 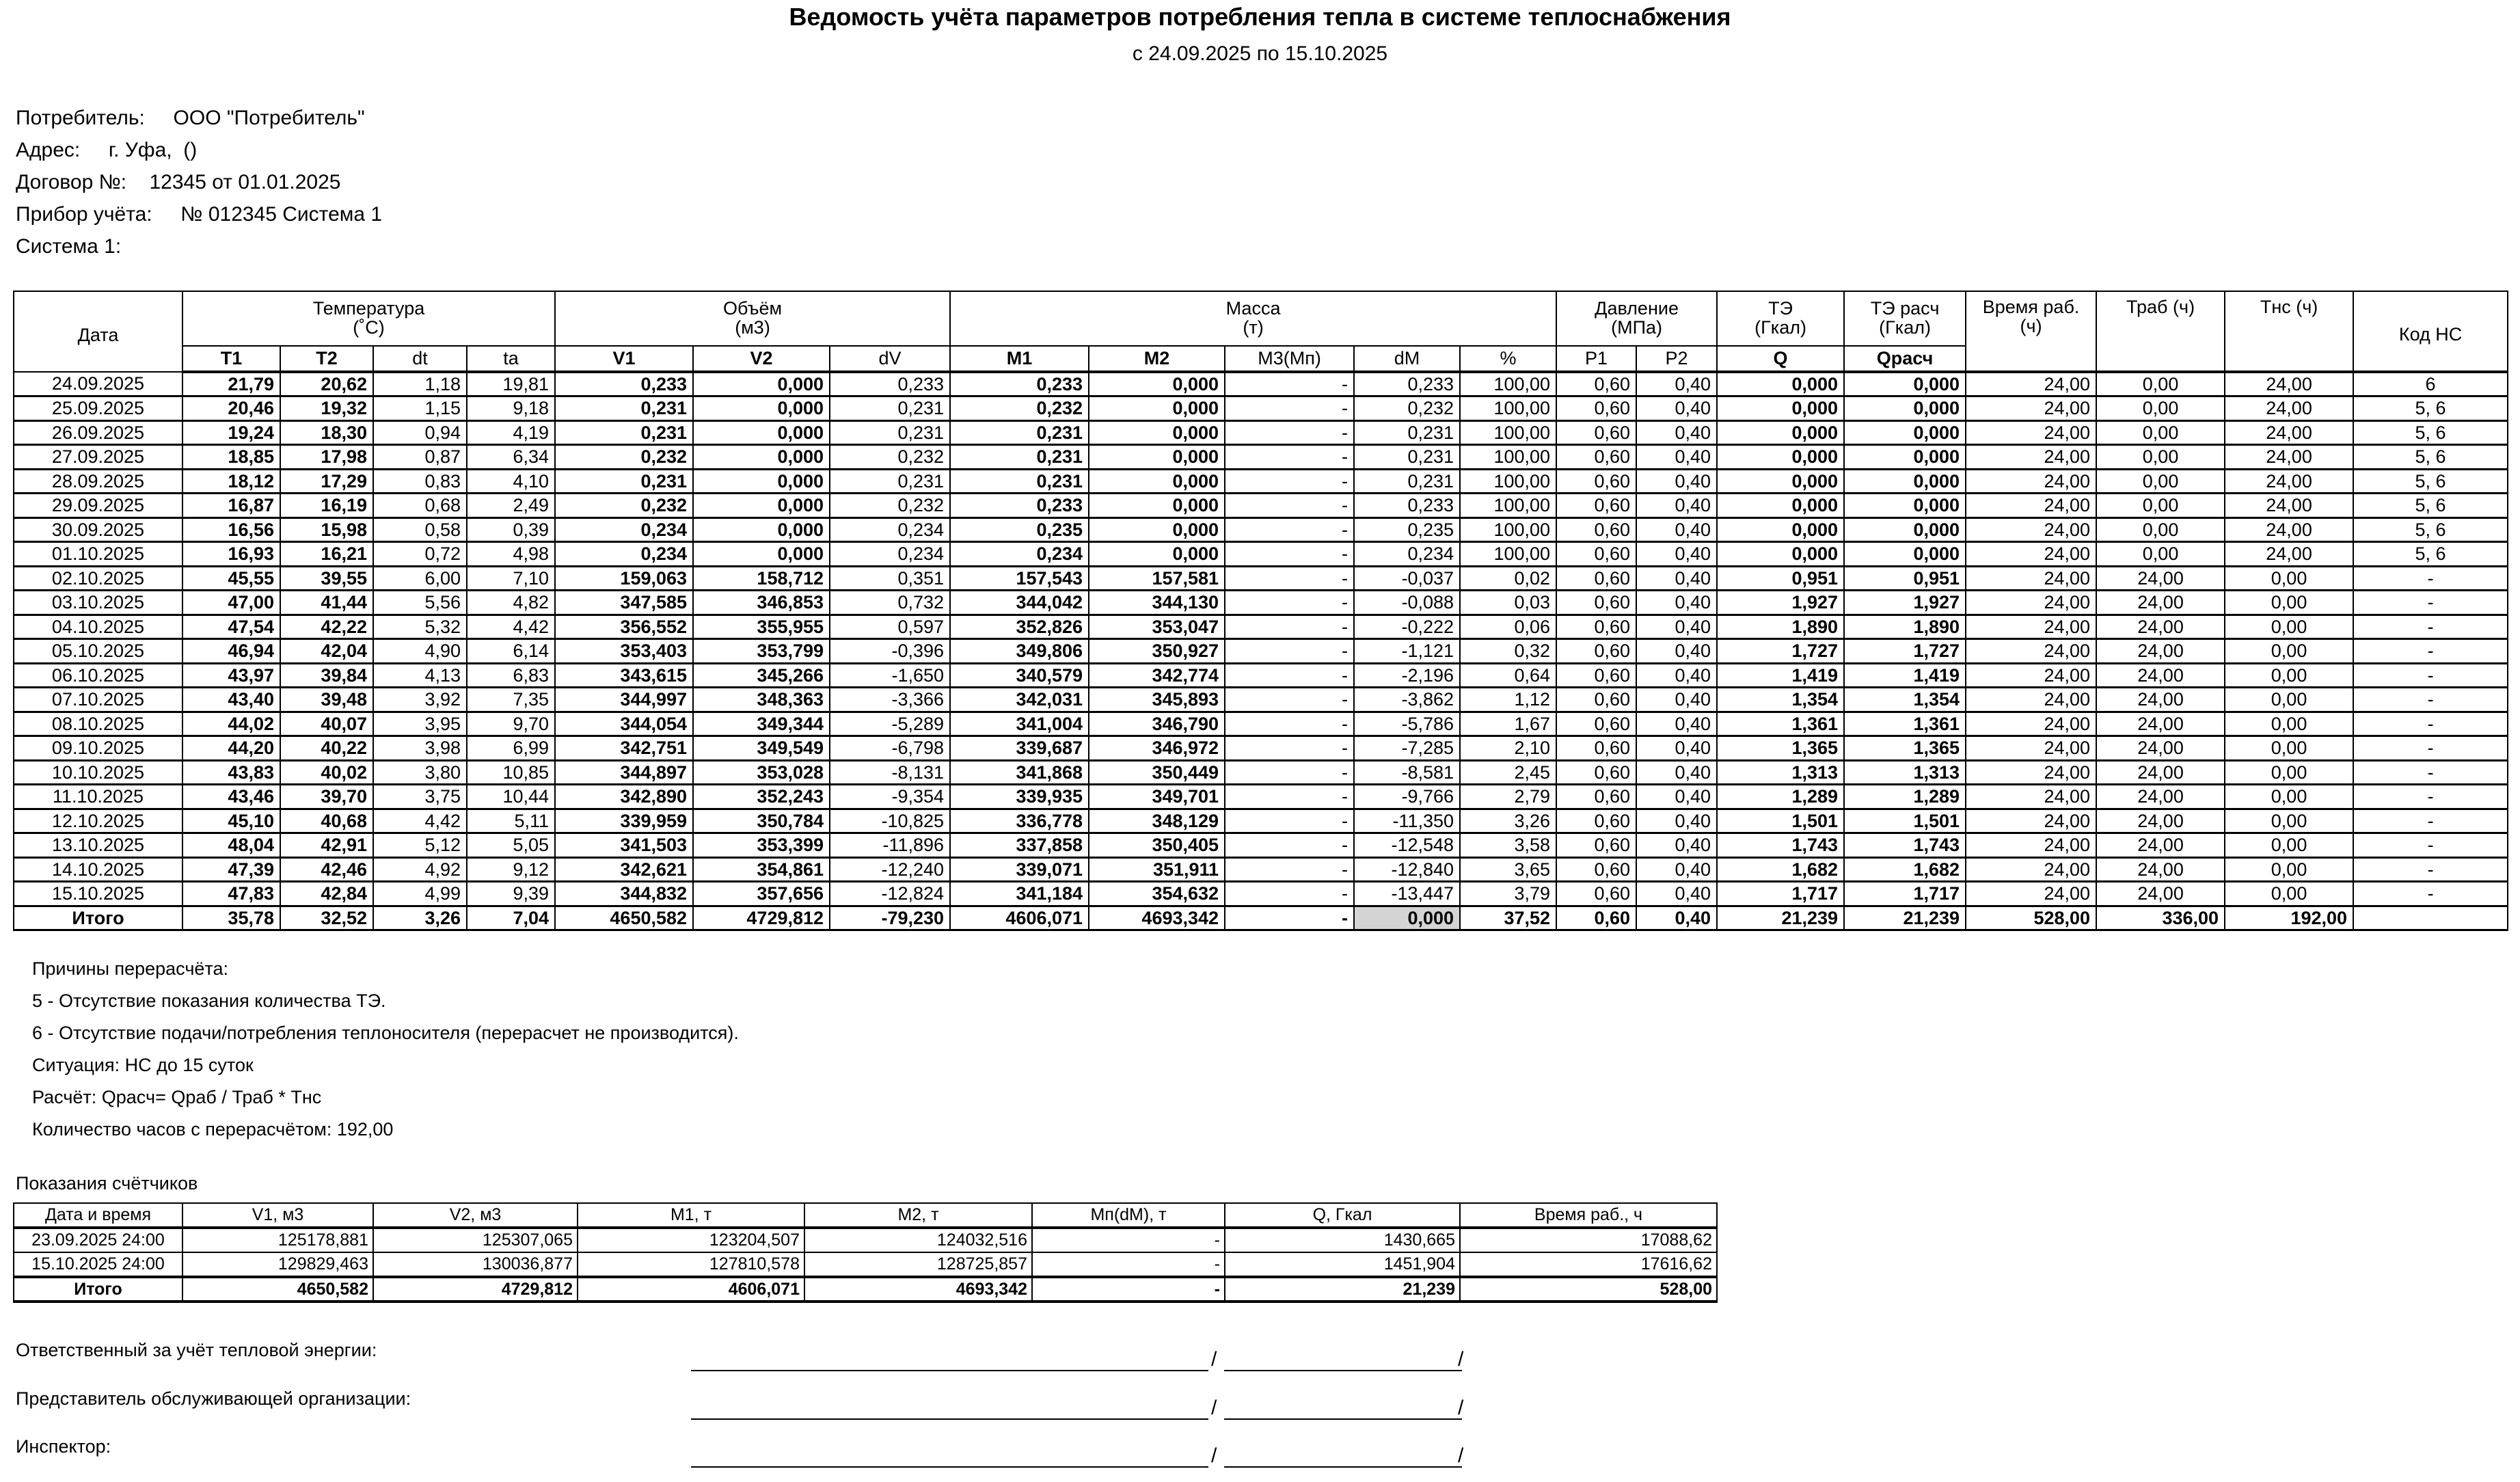 I want to click on subheader-cell: dM, so click(x=1407, y=359).